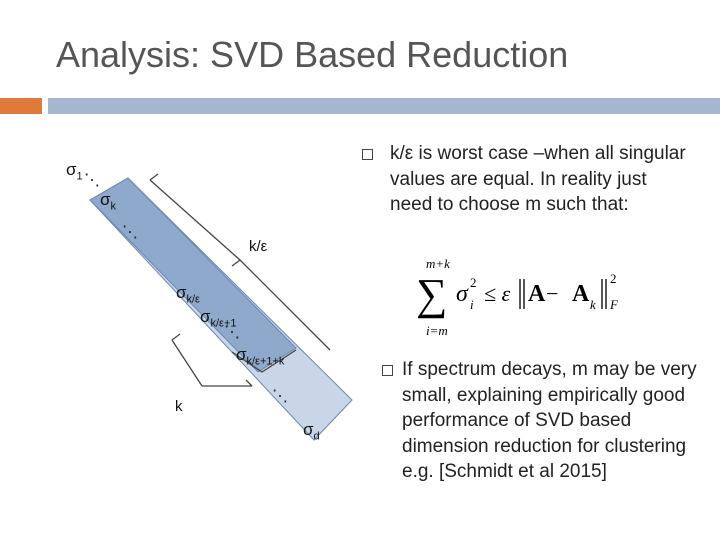  What do you see at coordinates (212, 360) in the screenshot?
I see `brace-k` at bounding box center [212, 360].